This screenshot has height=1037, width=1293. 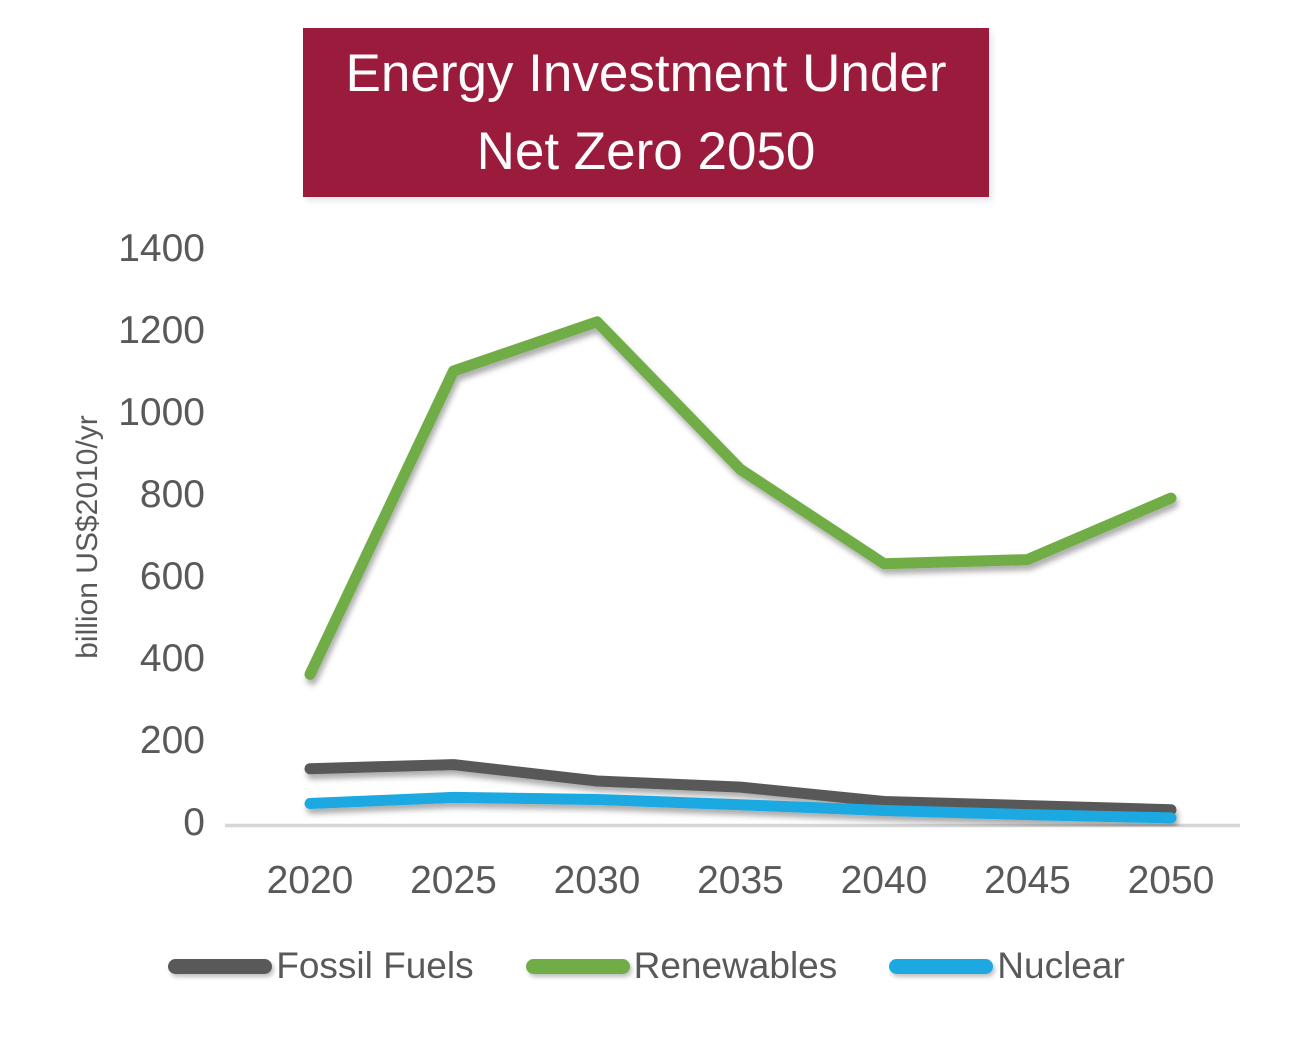 What do you see at coordinates (735, 965) in the screenshot?
I see `legend-label-renewables: Renewables` at bounding box center [735, 965].